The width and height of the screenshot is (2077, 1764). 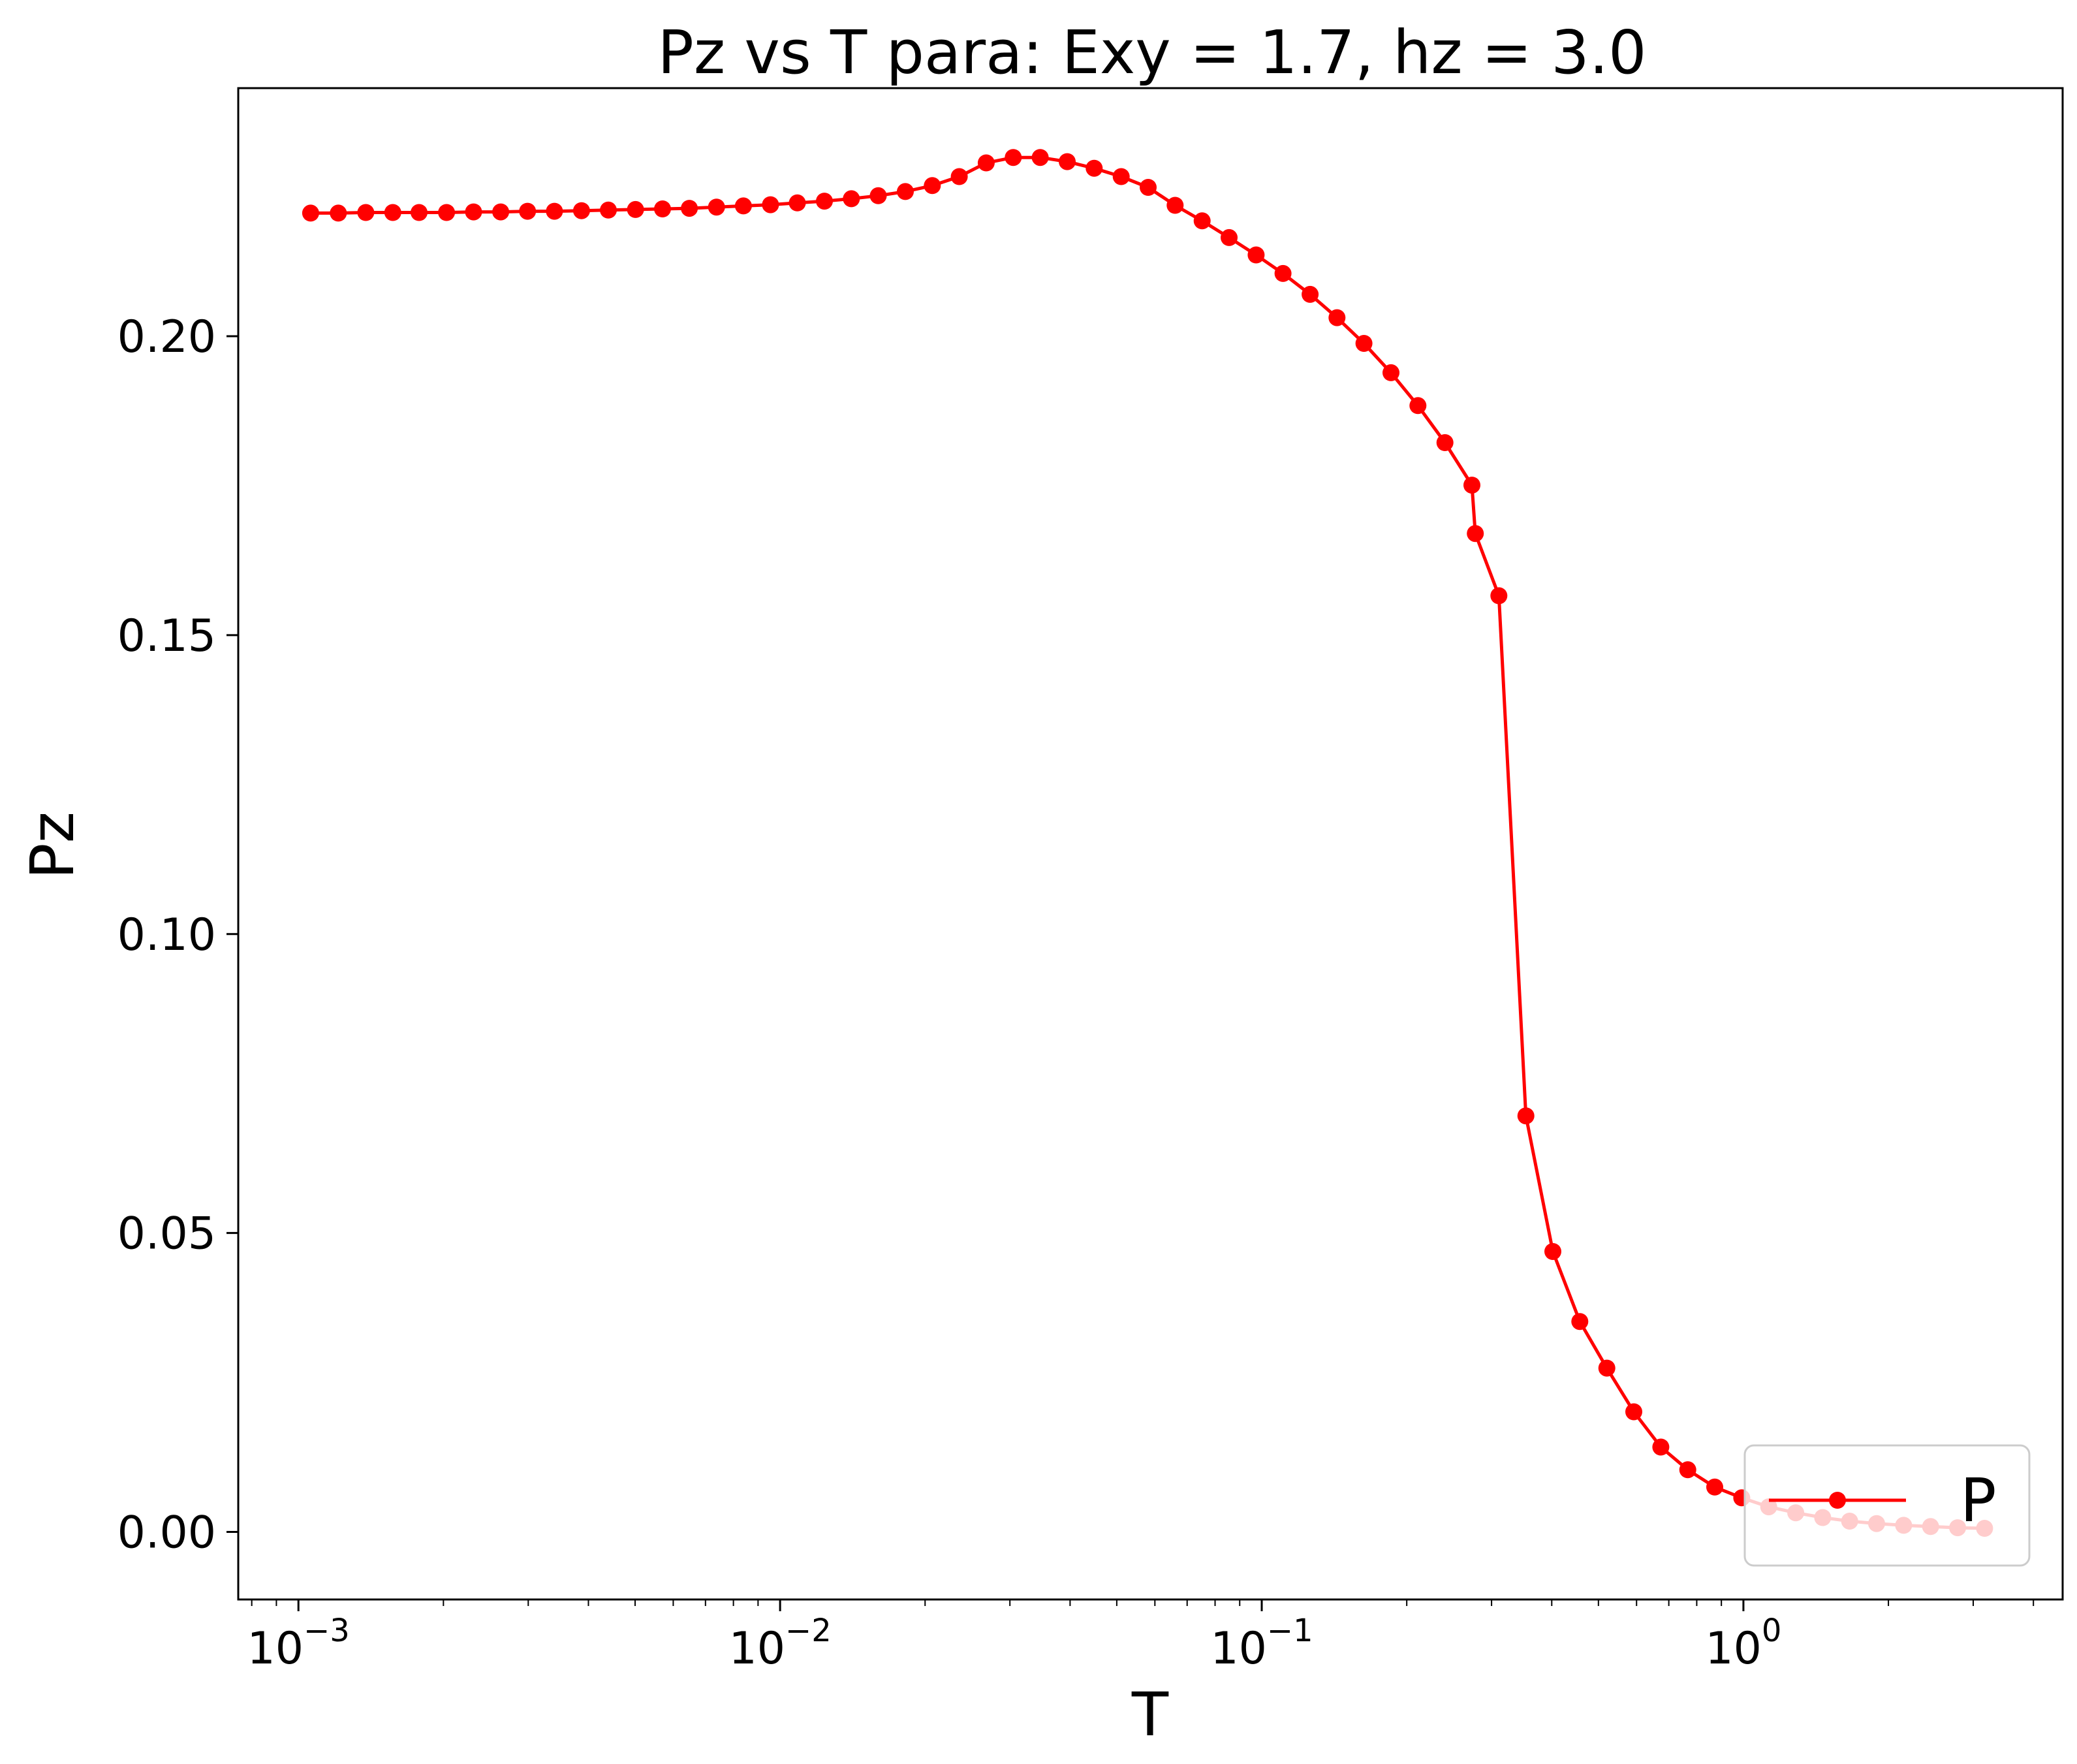 I want to click on legend-box, so click(x=1887, y=1506).